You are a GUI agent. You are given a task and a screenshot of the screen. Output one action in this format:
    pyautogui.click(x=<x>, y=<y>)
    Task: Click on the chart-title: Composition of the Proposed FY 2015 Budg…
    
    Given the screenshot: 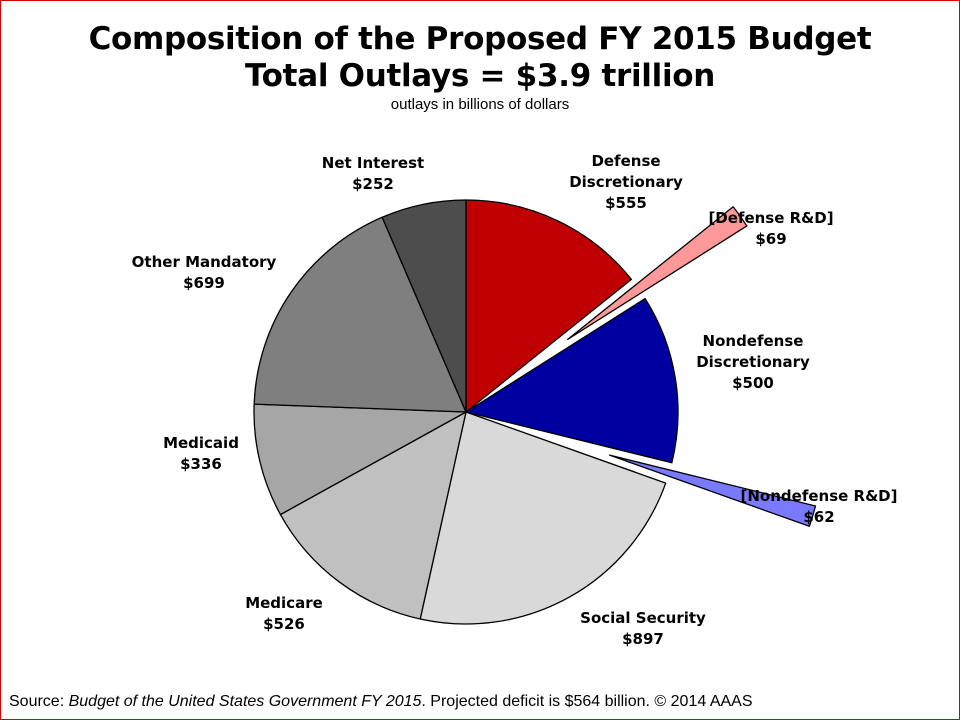 What is the action you would take?
    pyautogui.click(x=480, y=39)
    